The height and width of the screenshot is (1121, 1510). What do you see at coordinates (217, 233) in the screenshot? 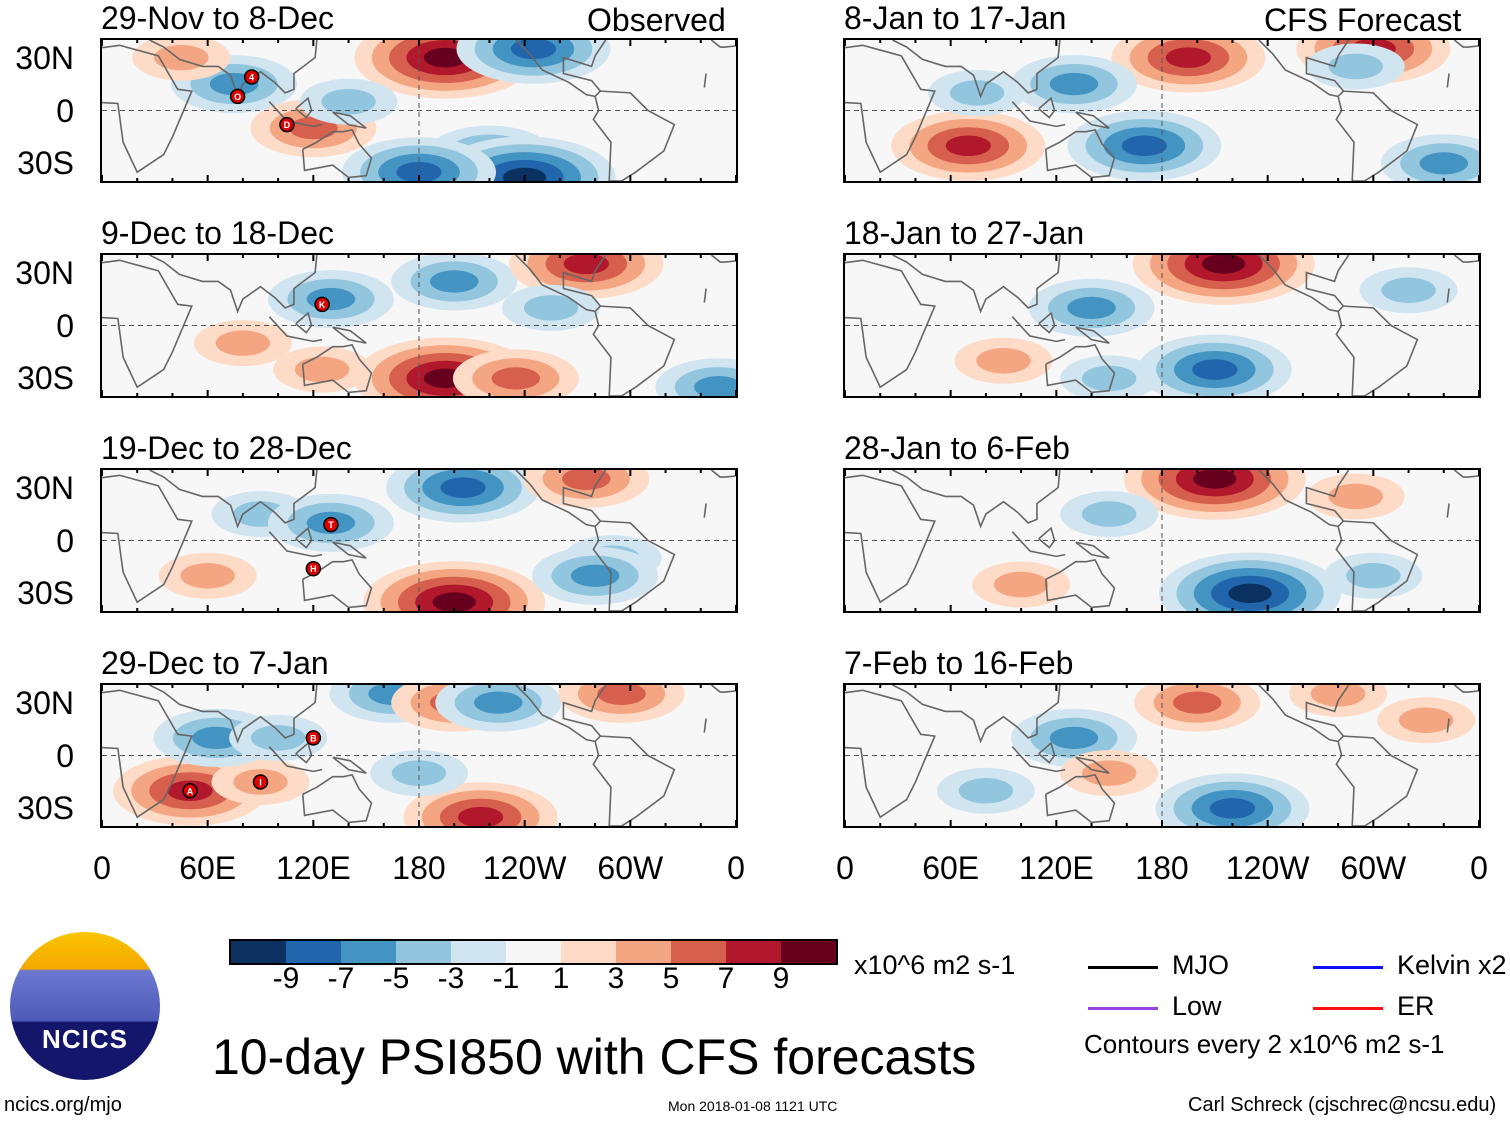
I see `panel-title: 9-Dec to 18-Dec` at bounding box center [217, 233].